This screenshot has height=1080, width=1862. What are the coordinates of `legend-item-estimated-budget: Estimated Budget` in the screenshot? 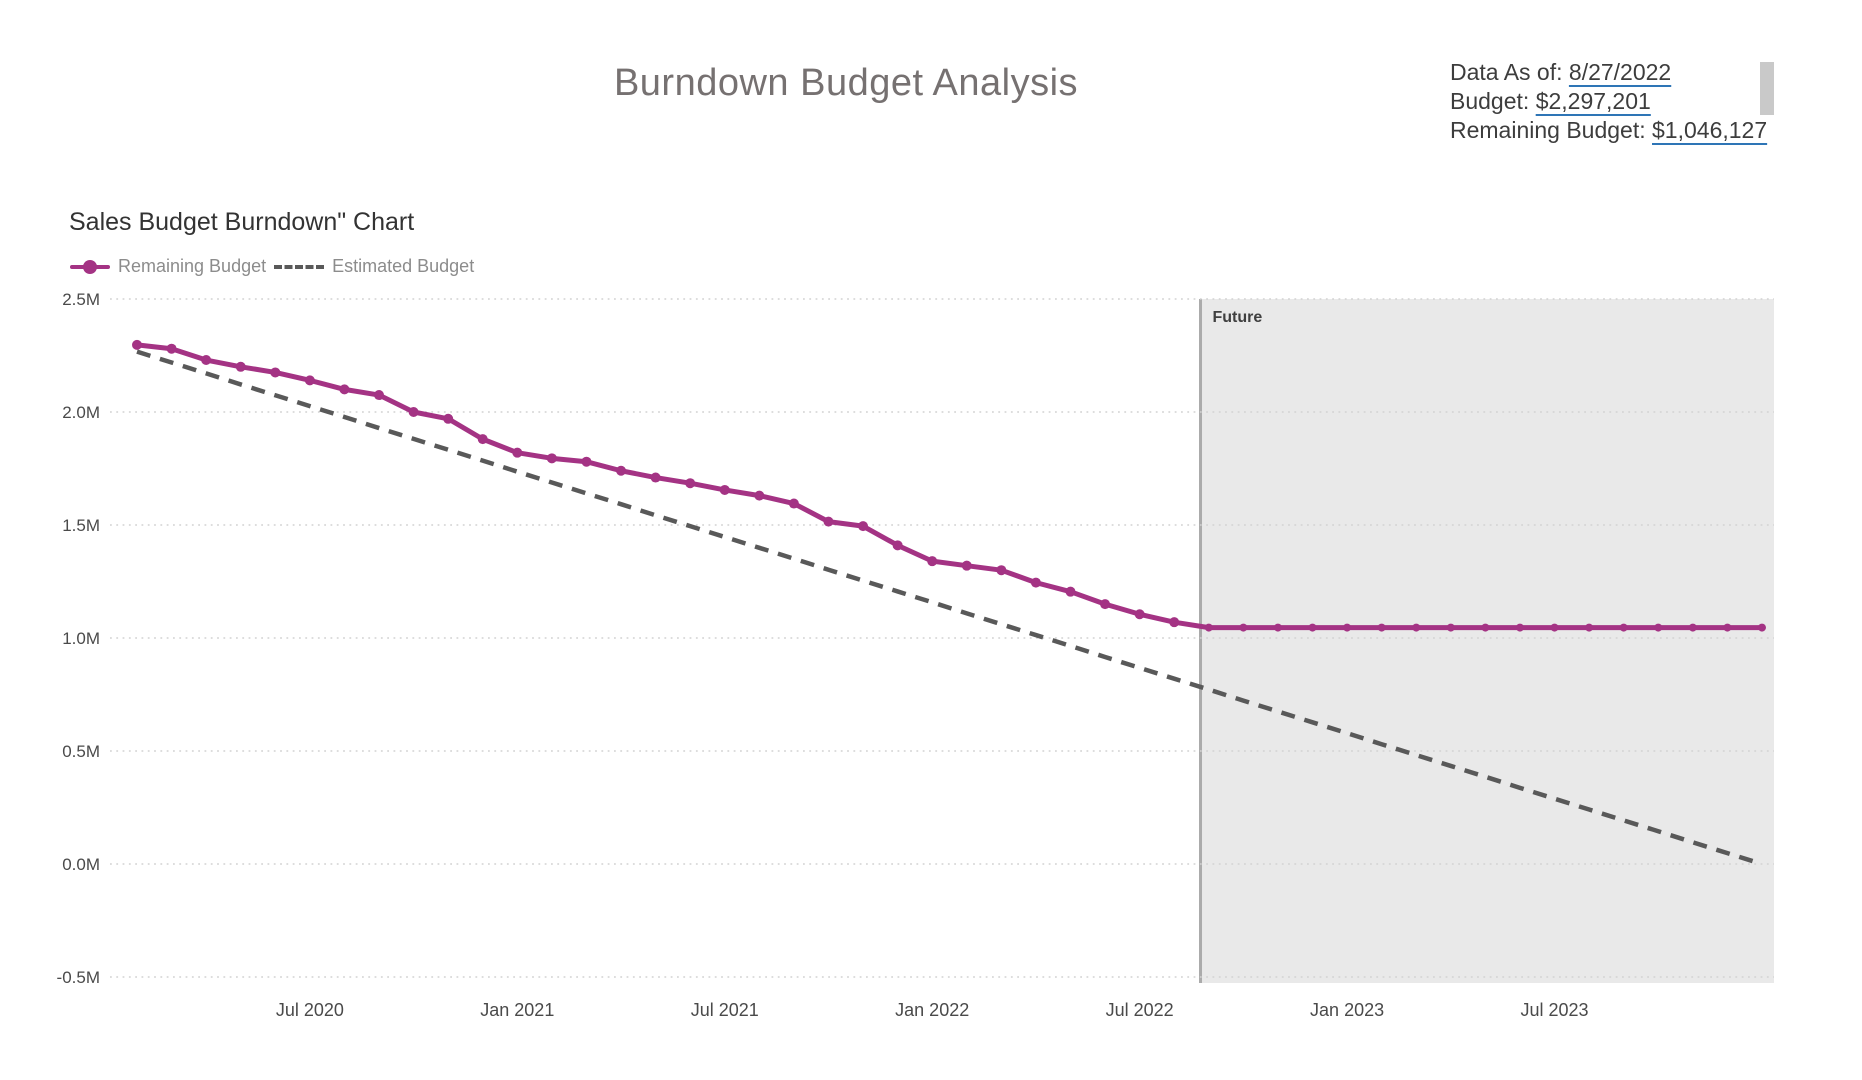 It's located at (374, 266).